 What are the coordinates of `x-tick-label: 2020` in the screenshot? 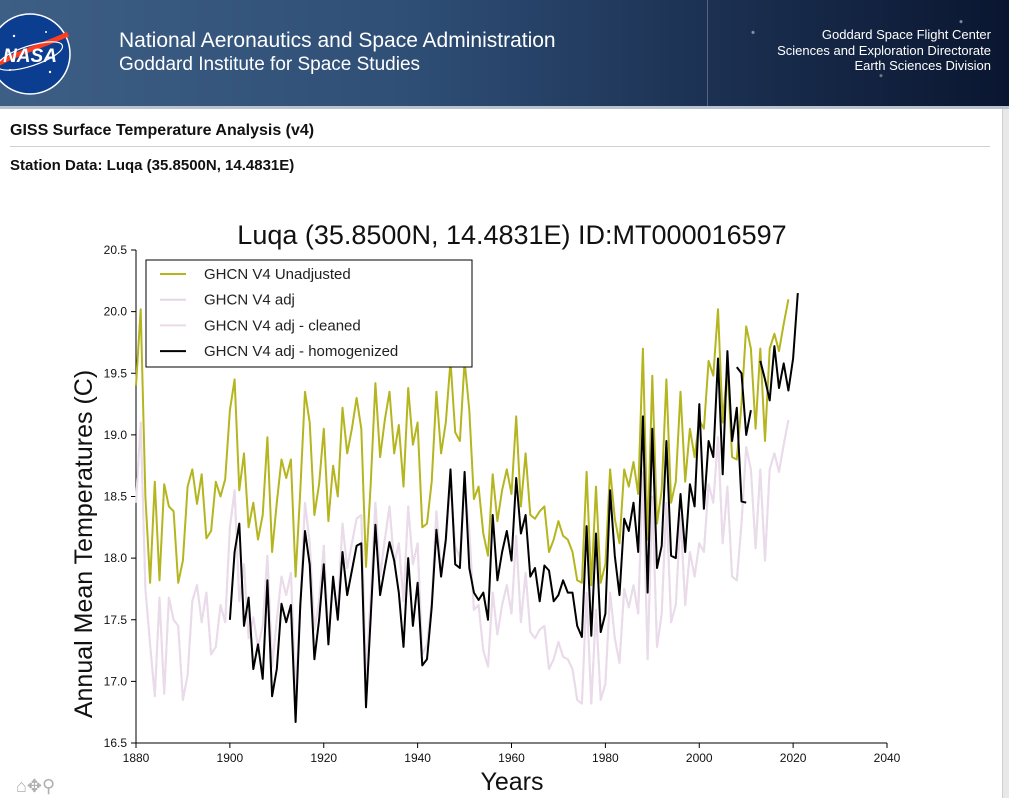 It's located at (793, 758).